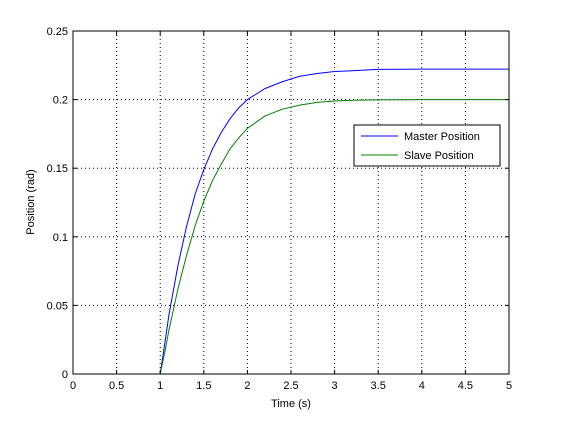  What do you see at coordinates (291, 404) in the screenshot?
I see `x-axis-label: Time (s)` at bounding box center [291, 404].